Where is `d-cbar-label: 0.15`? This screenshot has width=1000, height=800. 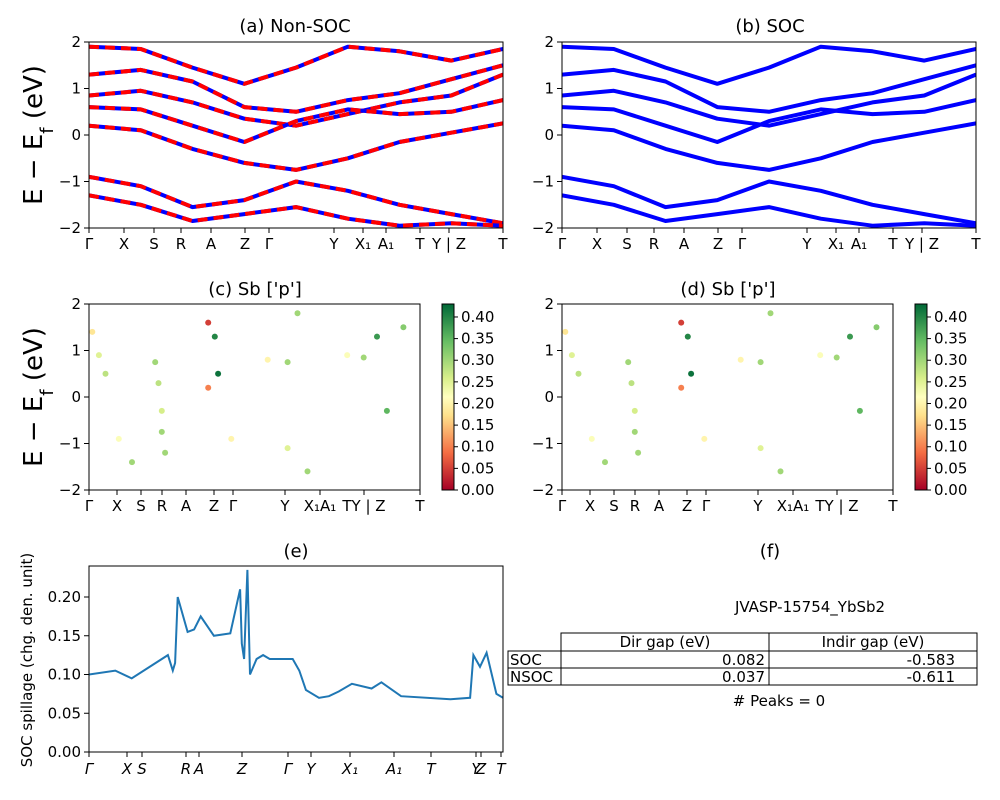 d-cbar-label: 0.15 is located at coordinates (950, 425).